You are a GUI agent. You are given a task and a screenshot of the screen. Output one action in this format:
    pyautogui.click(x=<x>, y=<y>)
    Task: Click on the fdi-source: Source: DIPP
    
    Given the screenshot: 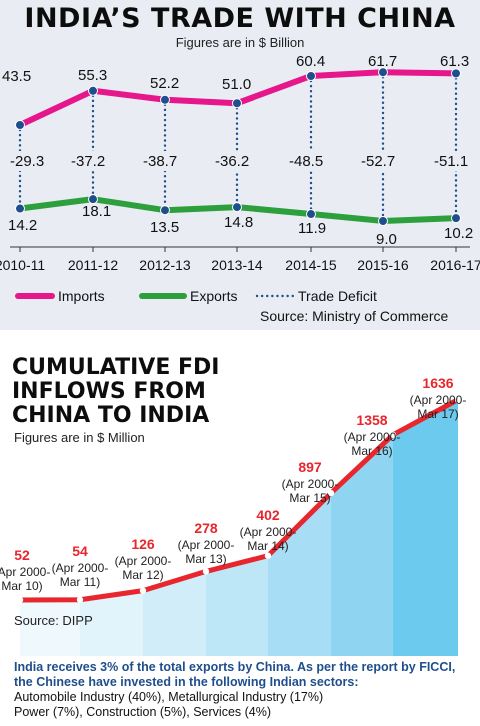 What is the action you would take?
    pyautogui.click(x=53, y=620)
    